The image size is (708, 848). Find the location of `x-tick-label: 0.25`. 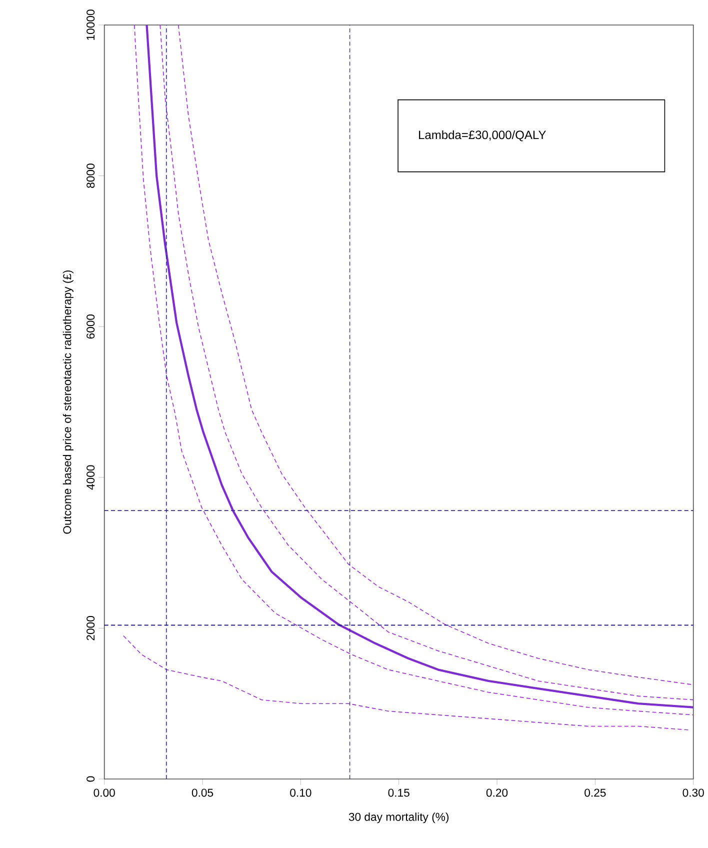

x-tick-label: 0.25 is located at coordinates (595, 792).